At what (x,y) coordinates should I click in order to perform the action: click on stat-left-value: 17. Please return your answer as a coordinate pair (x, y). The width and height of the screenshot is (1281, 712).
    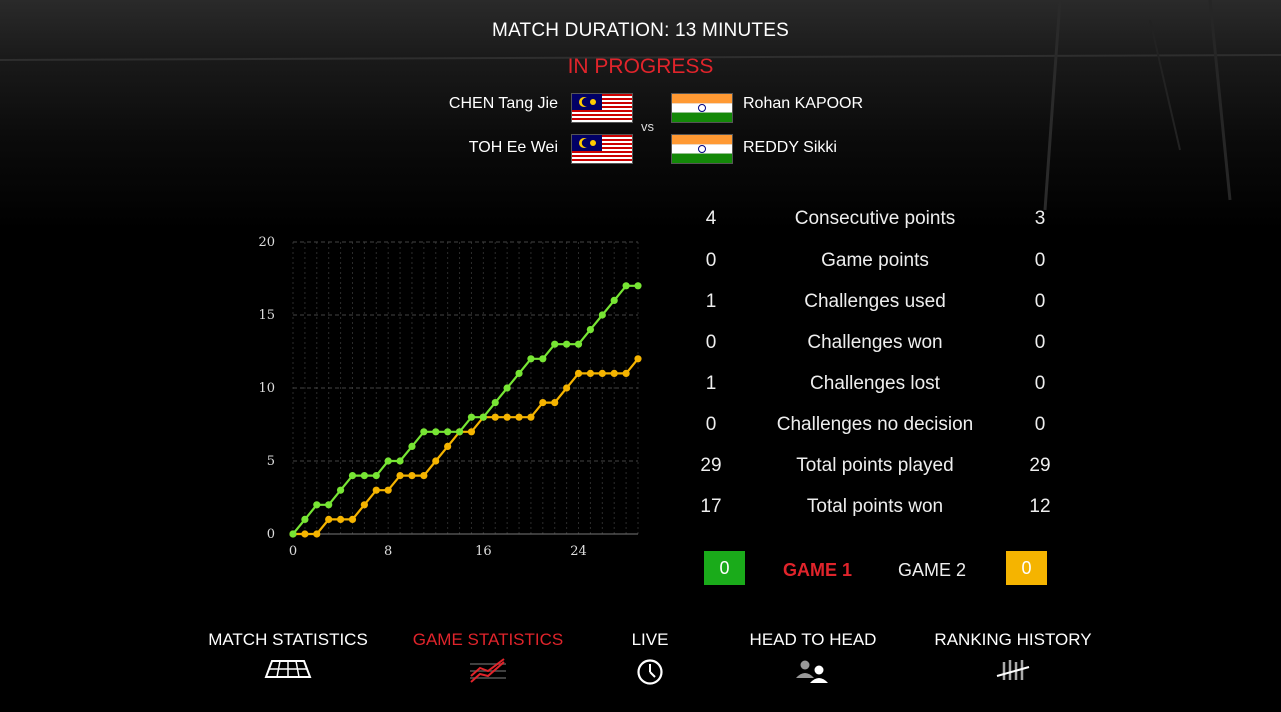
    Looking at the image, I should click on (711, 506).